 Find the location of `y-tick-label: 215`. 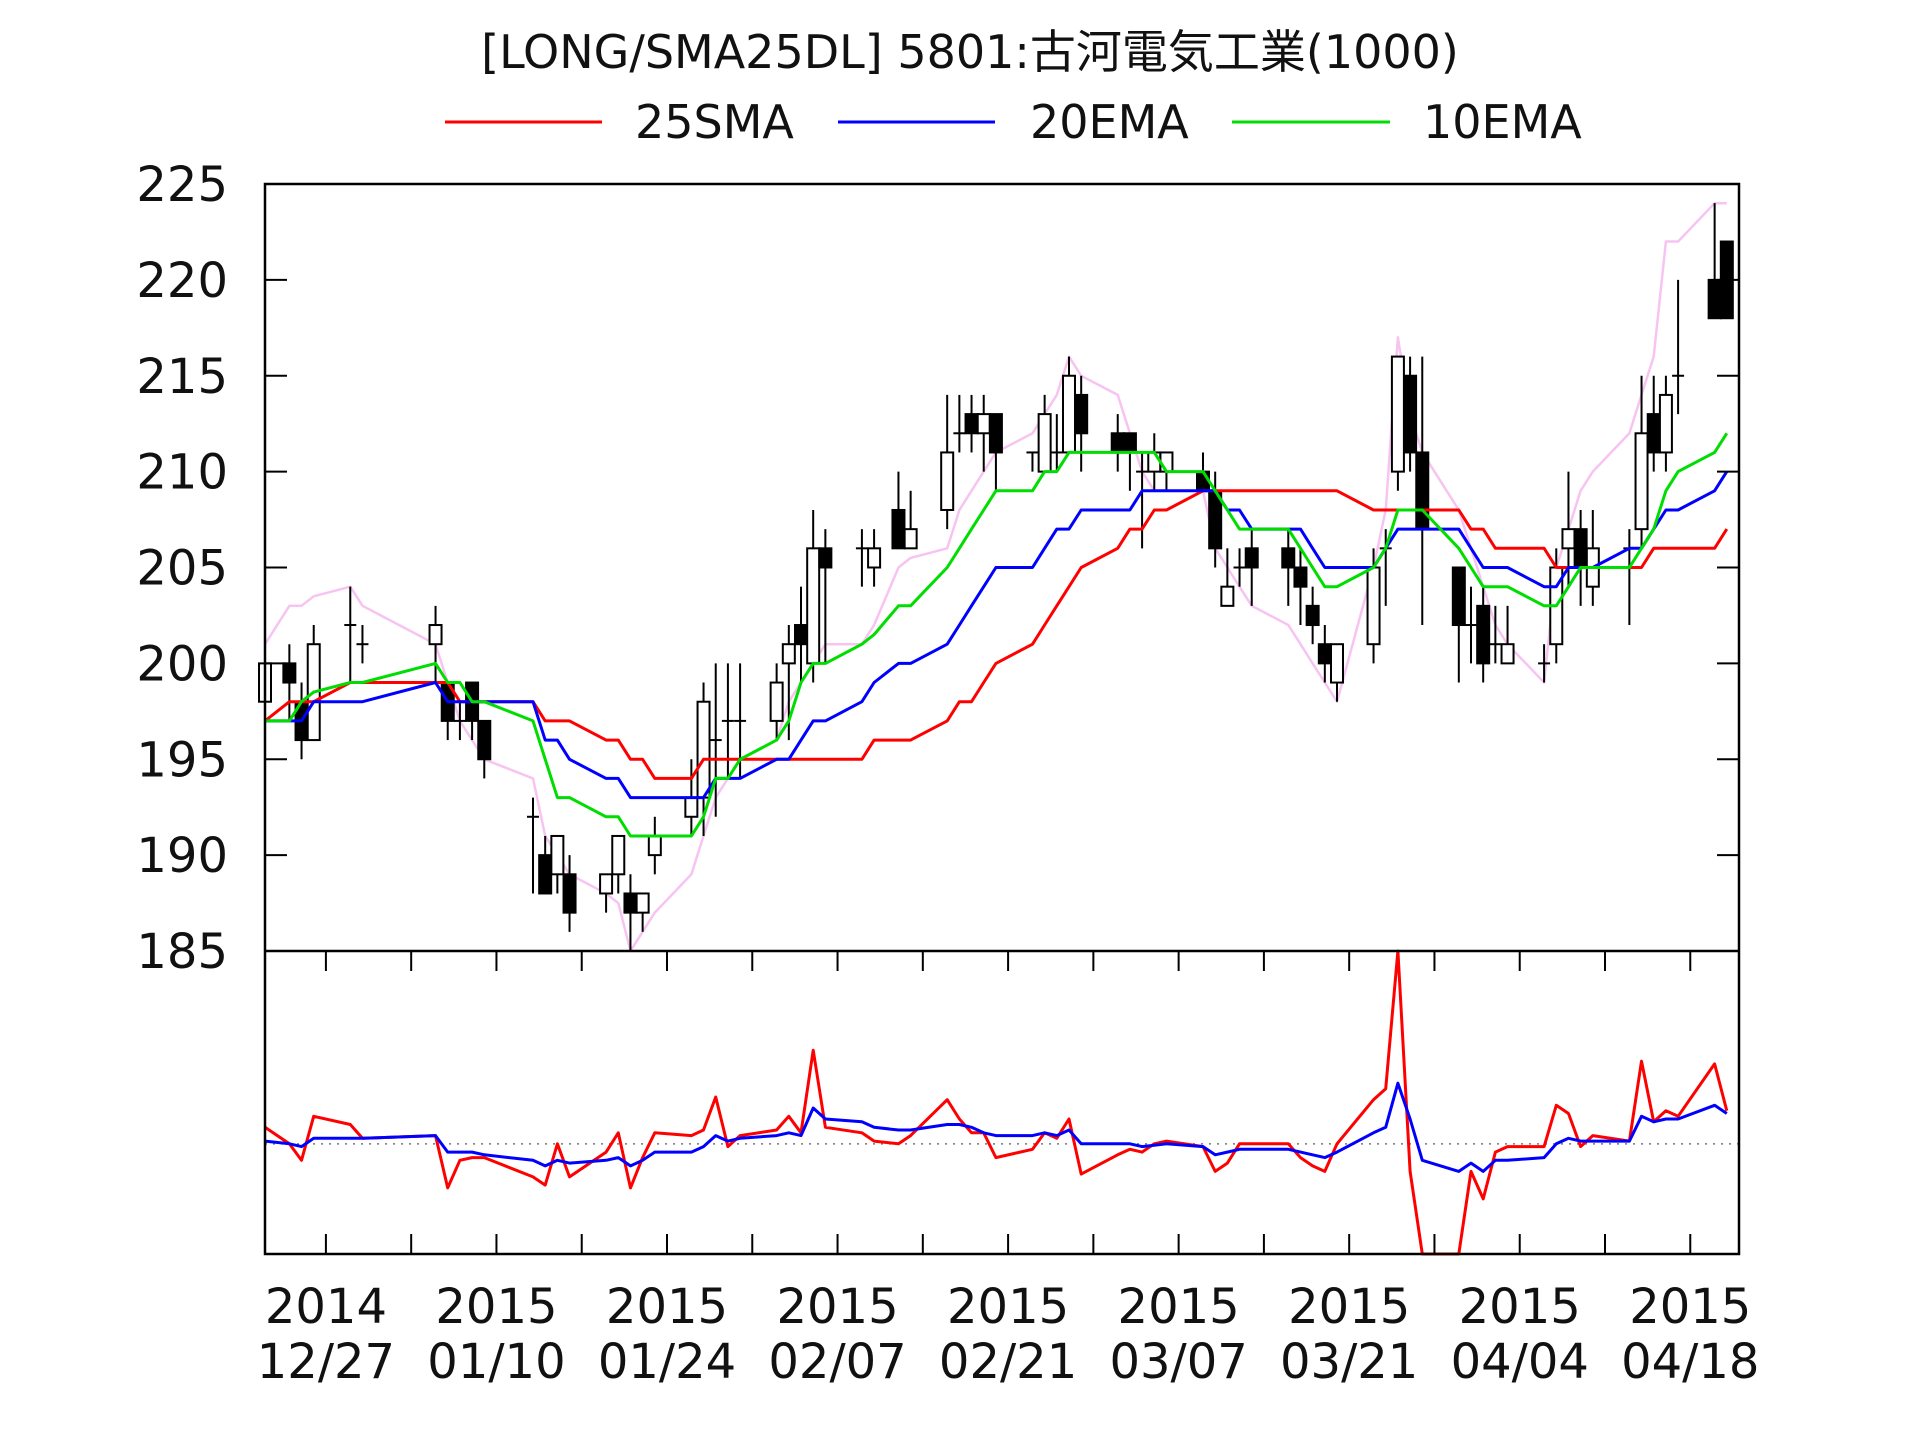

y-tick-label: 215 is located at coordinates (182, 377).